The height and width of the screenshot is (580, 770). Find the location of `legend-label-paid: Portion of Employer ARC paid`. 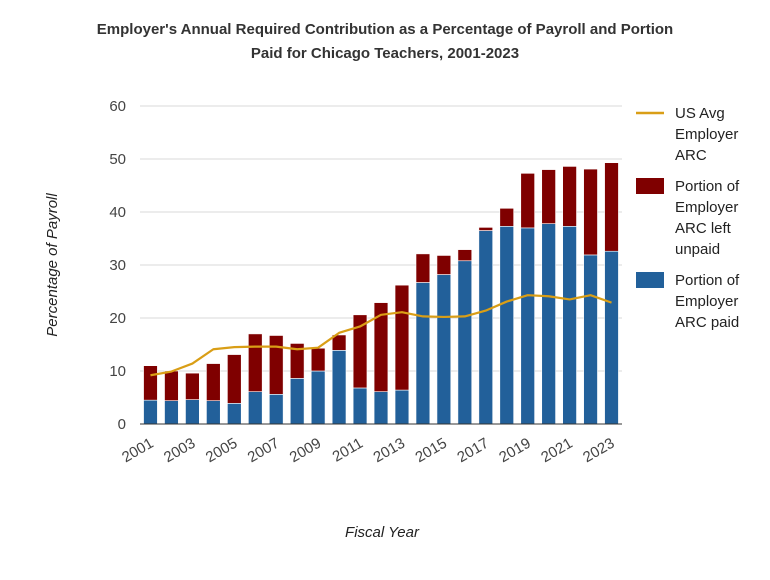

legend-label-paid: Portion of Employer ARC paid is located at coordinates (707, 301).